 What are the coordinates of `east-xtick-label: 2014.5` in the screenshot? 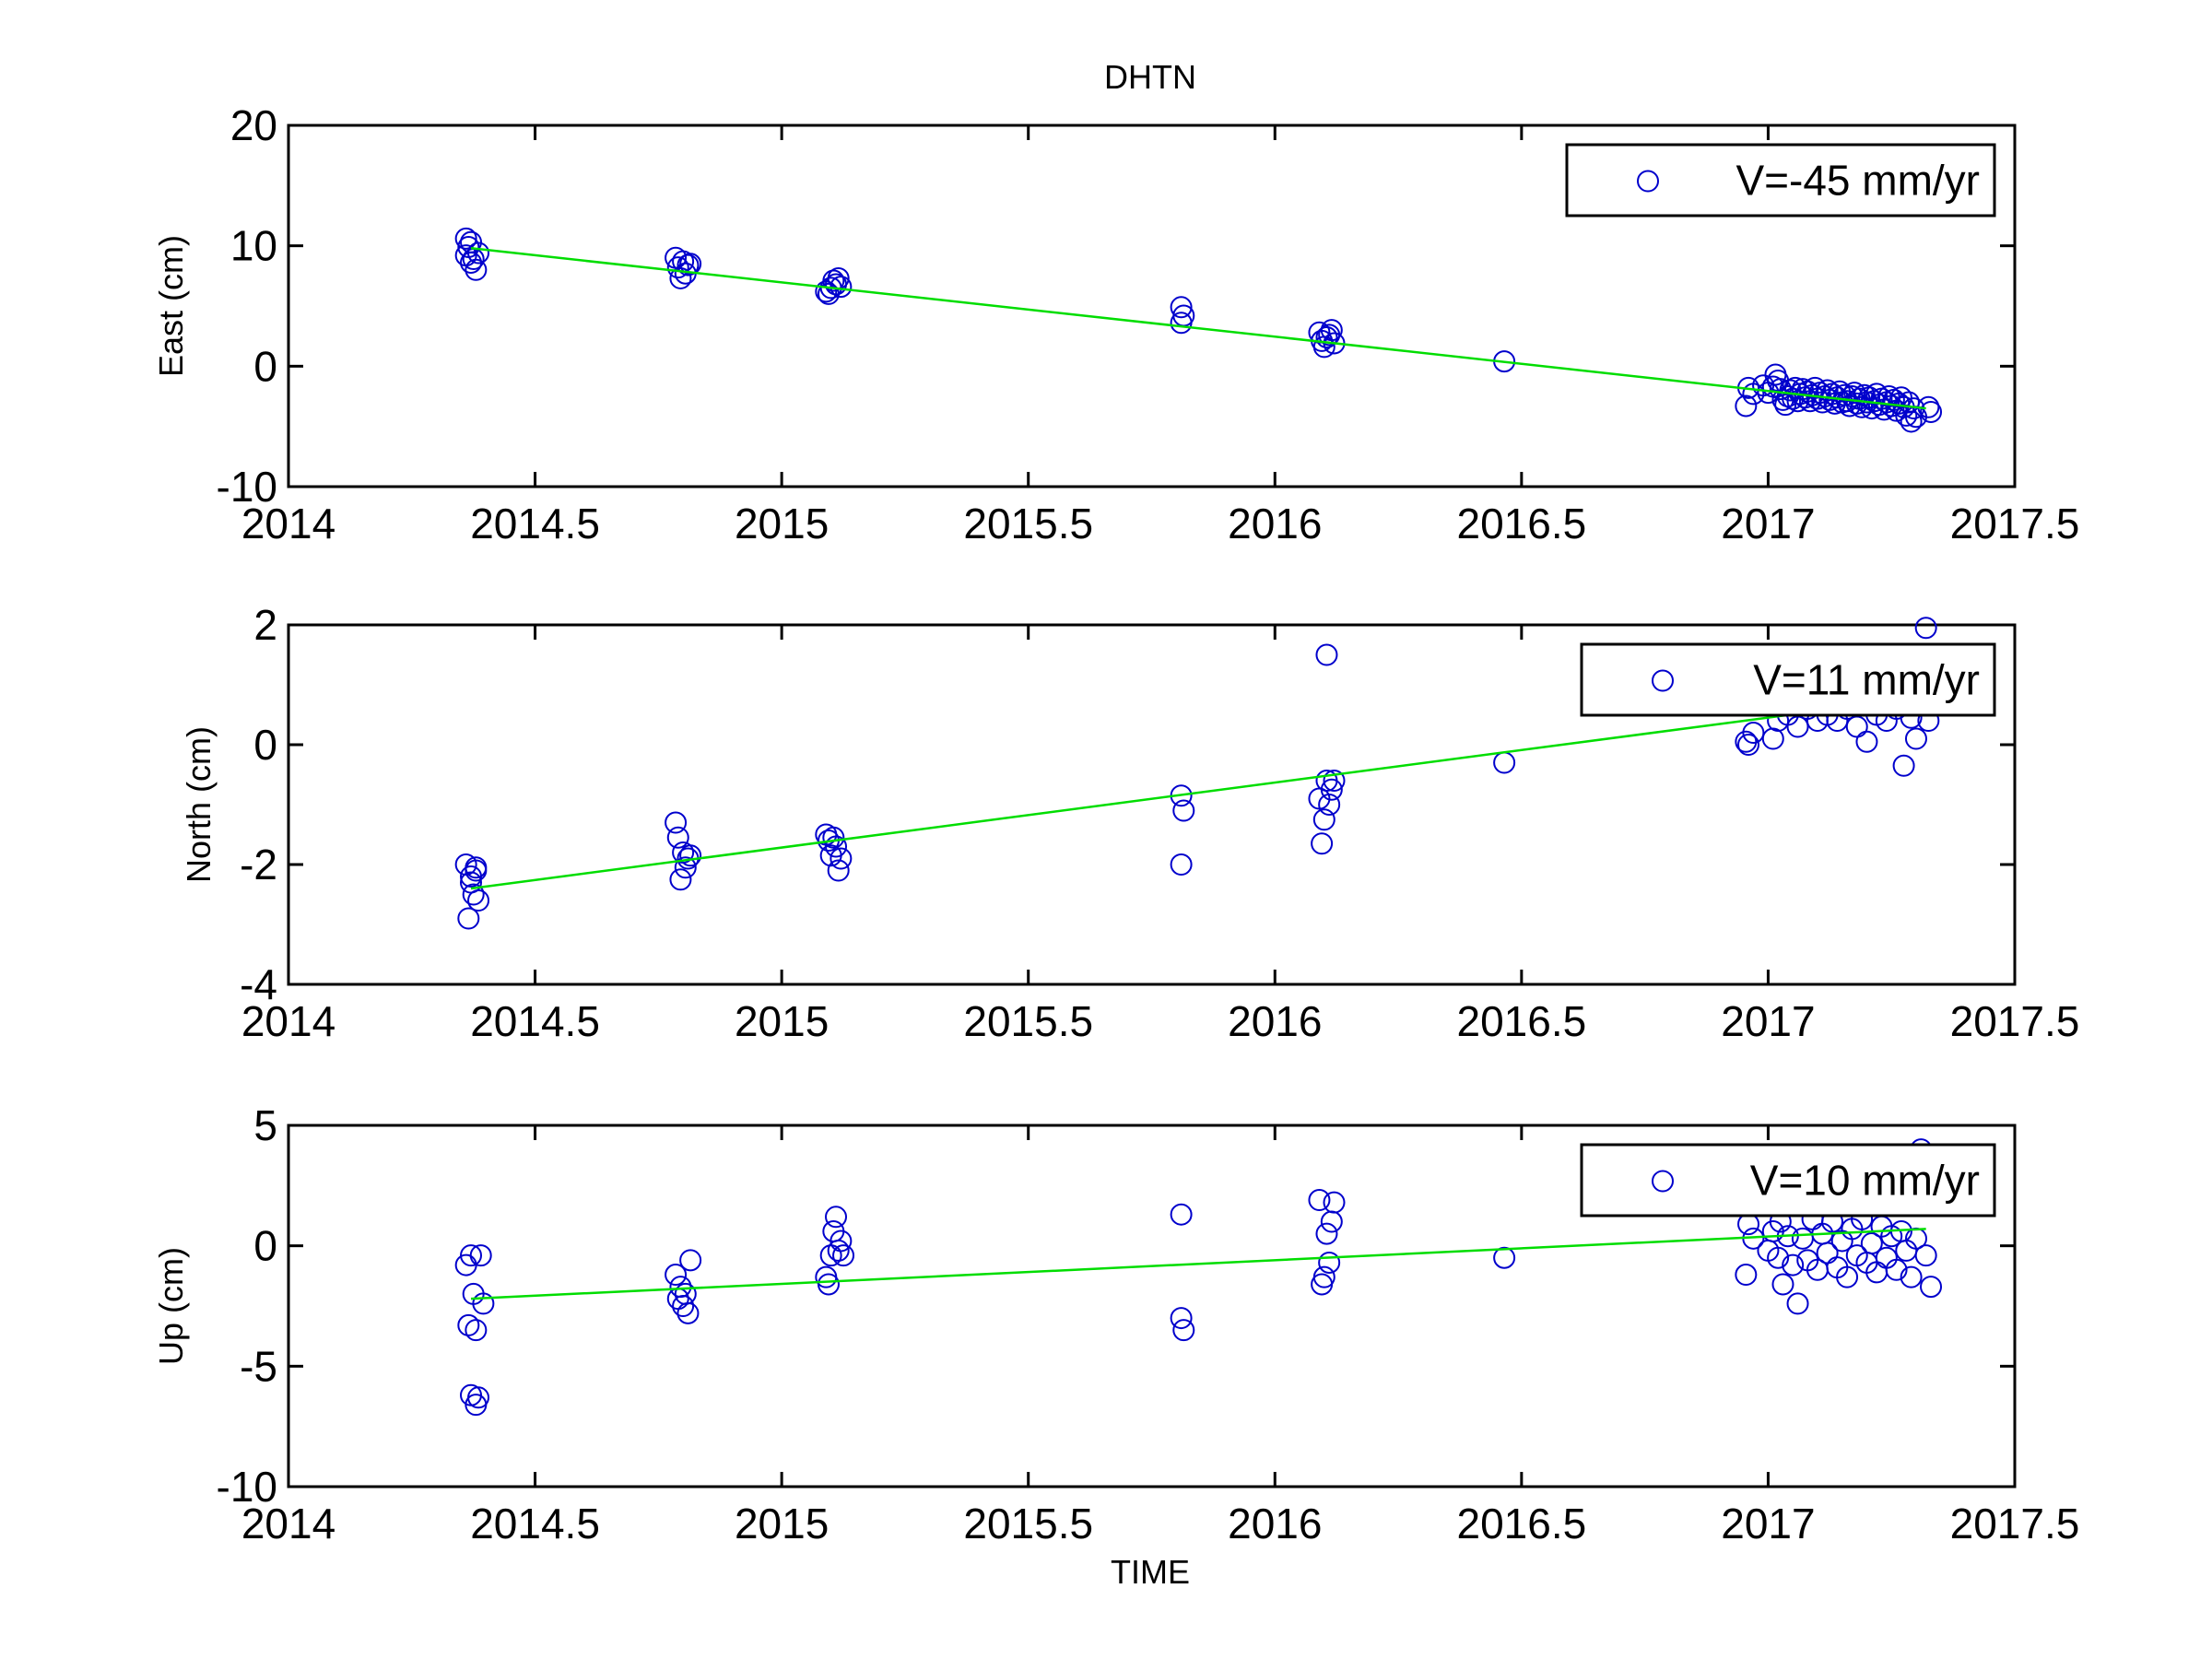 It's located at (535, 523).